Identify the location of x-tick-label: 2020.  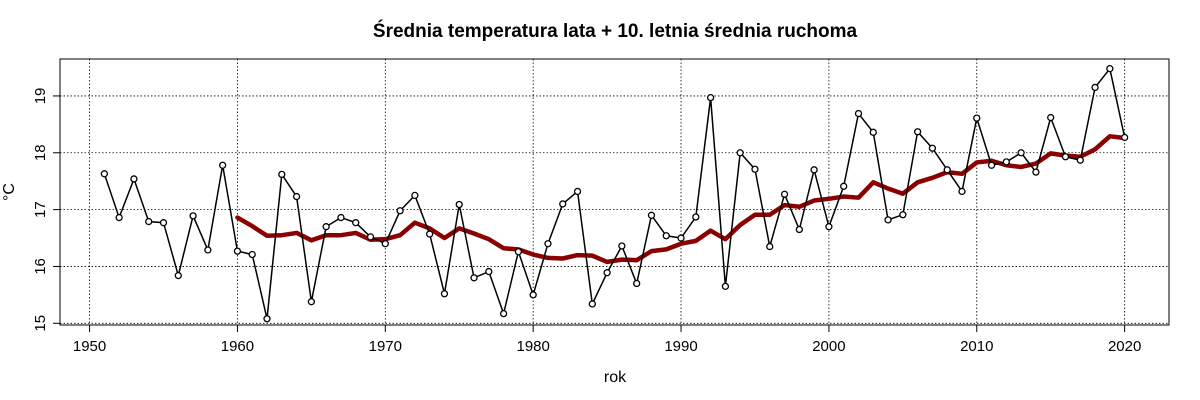
(1124, 346).